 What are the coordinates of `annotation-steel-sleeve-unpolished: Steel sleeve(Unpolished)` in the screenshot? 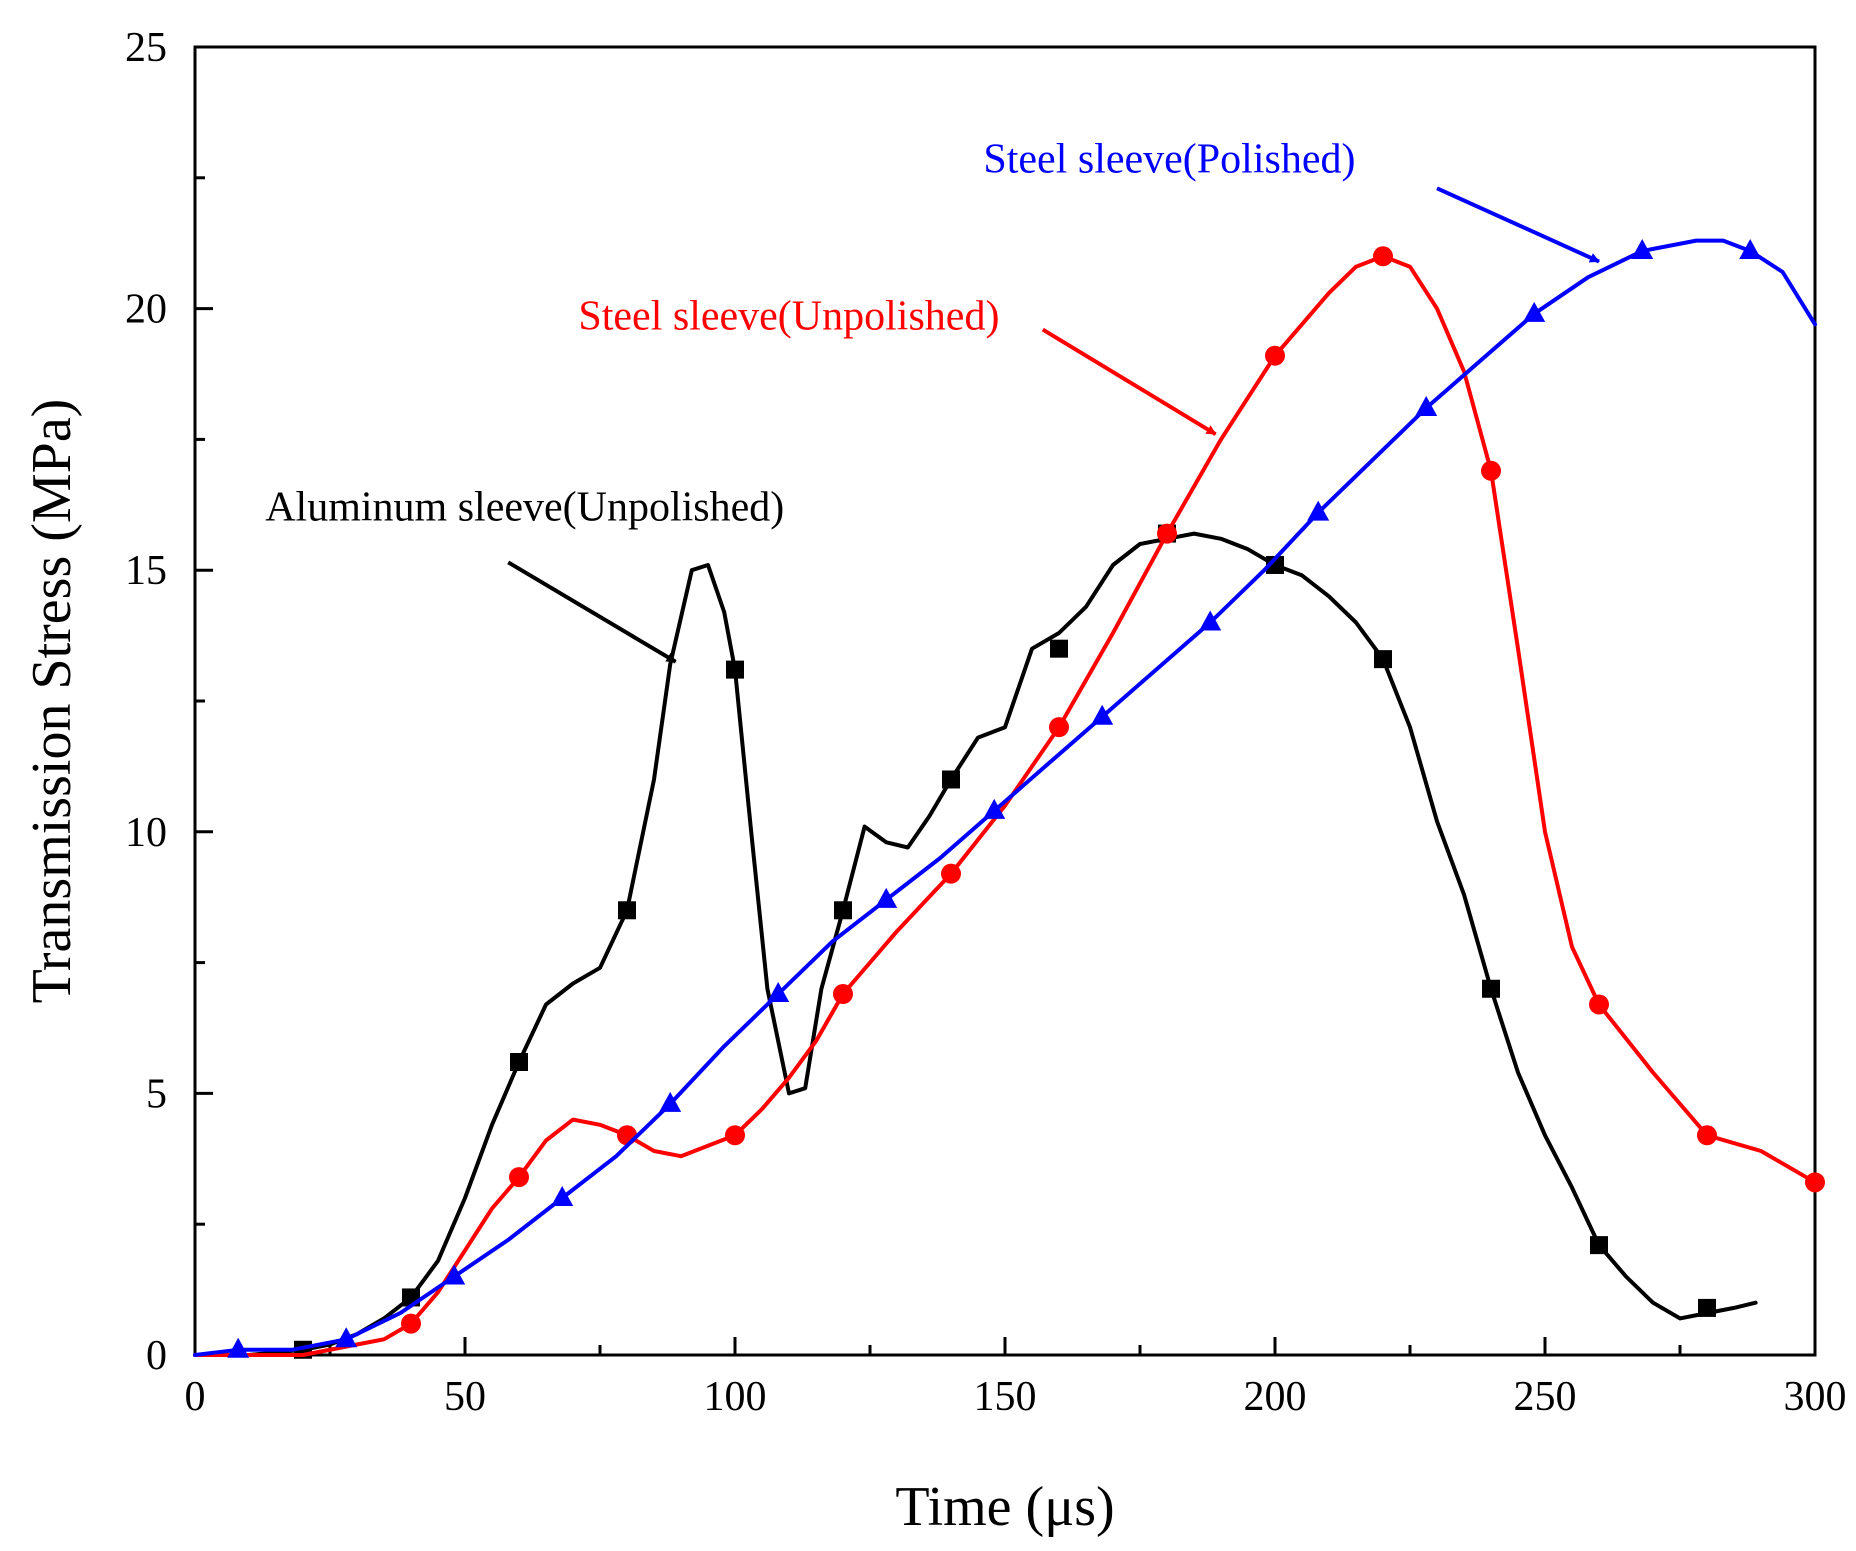 It's located at (897, 365).